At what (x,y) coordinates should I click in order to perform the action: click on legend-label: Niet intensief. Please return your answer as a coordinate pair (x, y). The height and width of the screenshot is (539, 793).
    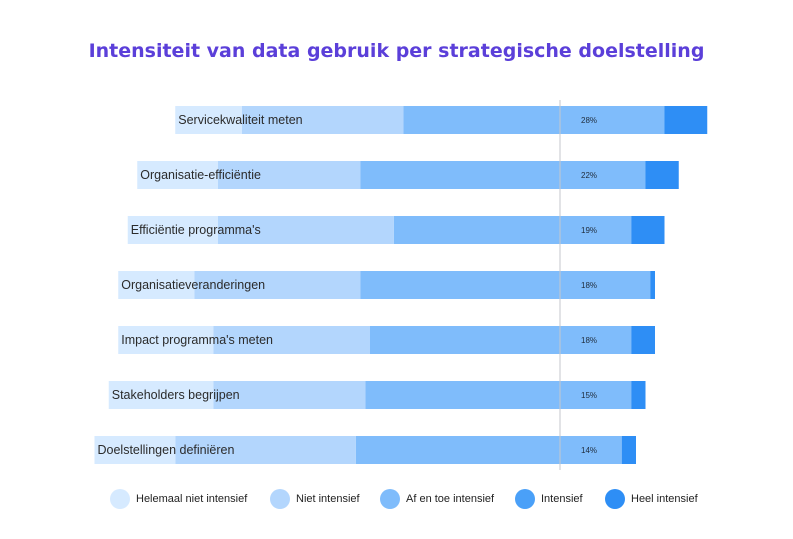
    Looking at the image, I should click on (328, 499).